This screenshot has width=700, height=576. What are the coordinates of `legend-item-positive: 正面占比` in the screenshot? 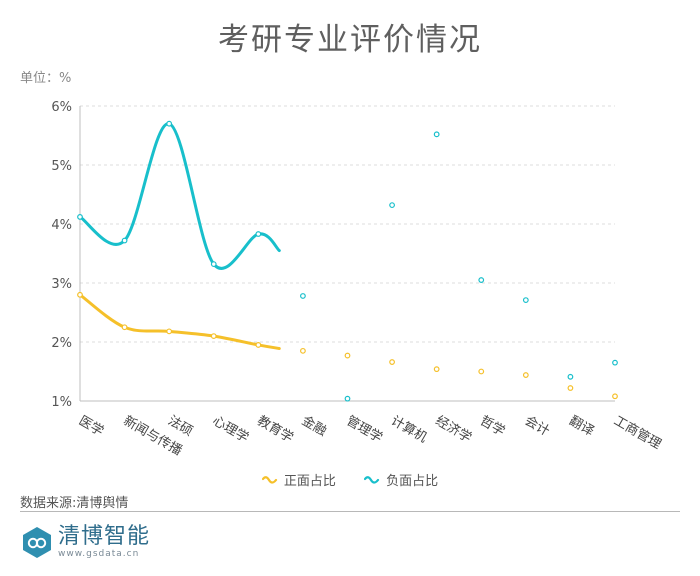 It's located at (298, 479).